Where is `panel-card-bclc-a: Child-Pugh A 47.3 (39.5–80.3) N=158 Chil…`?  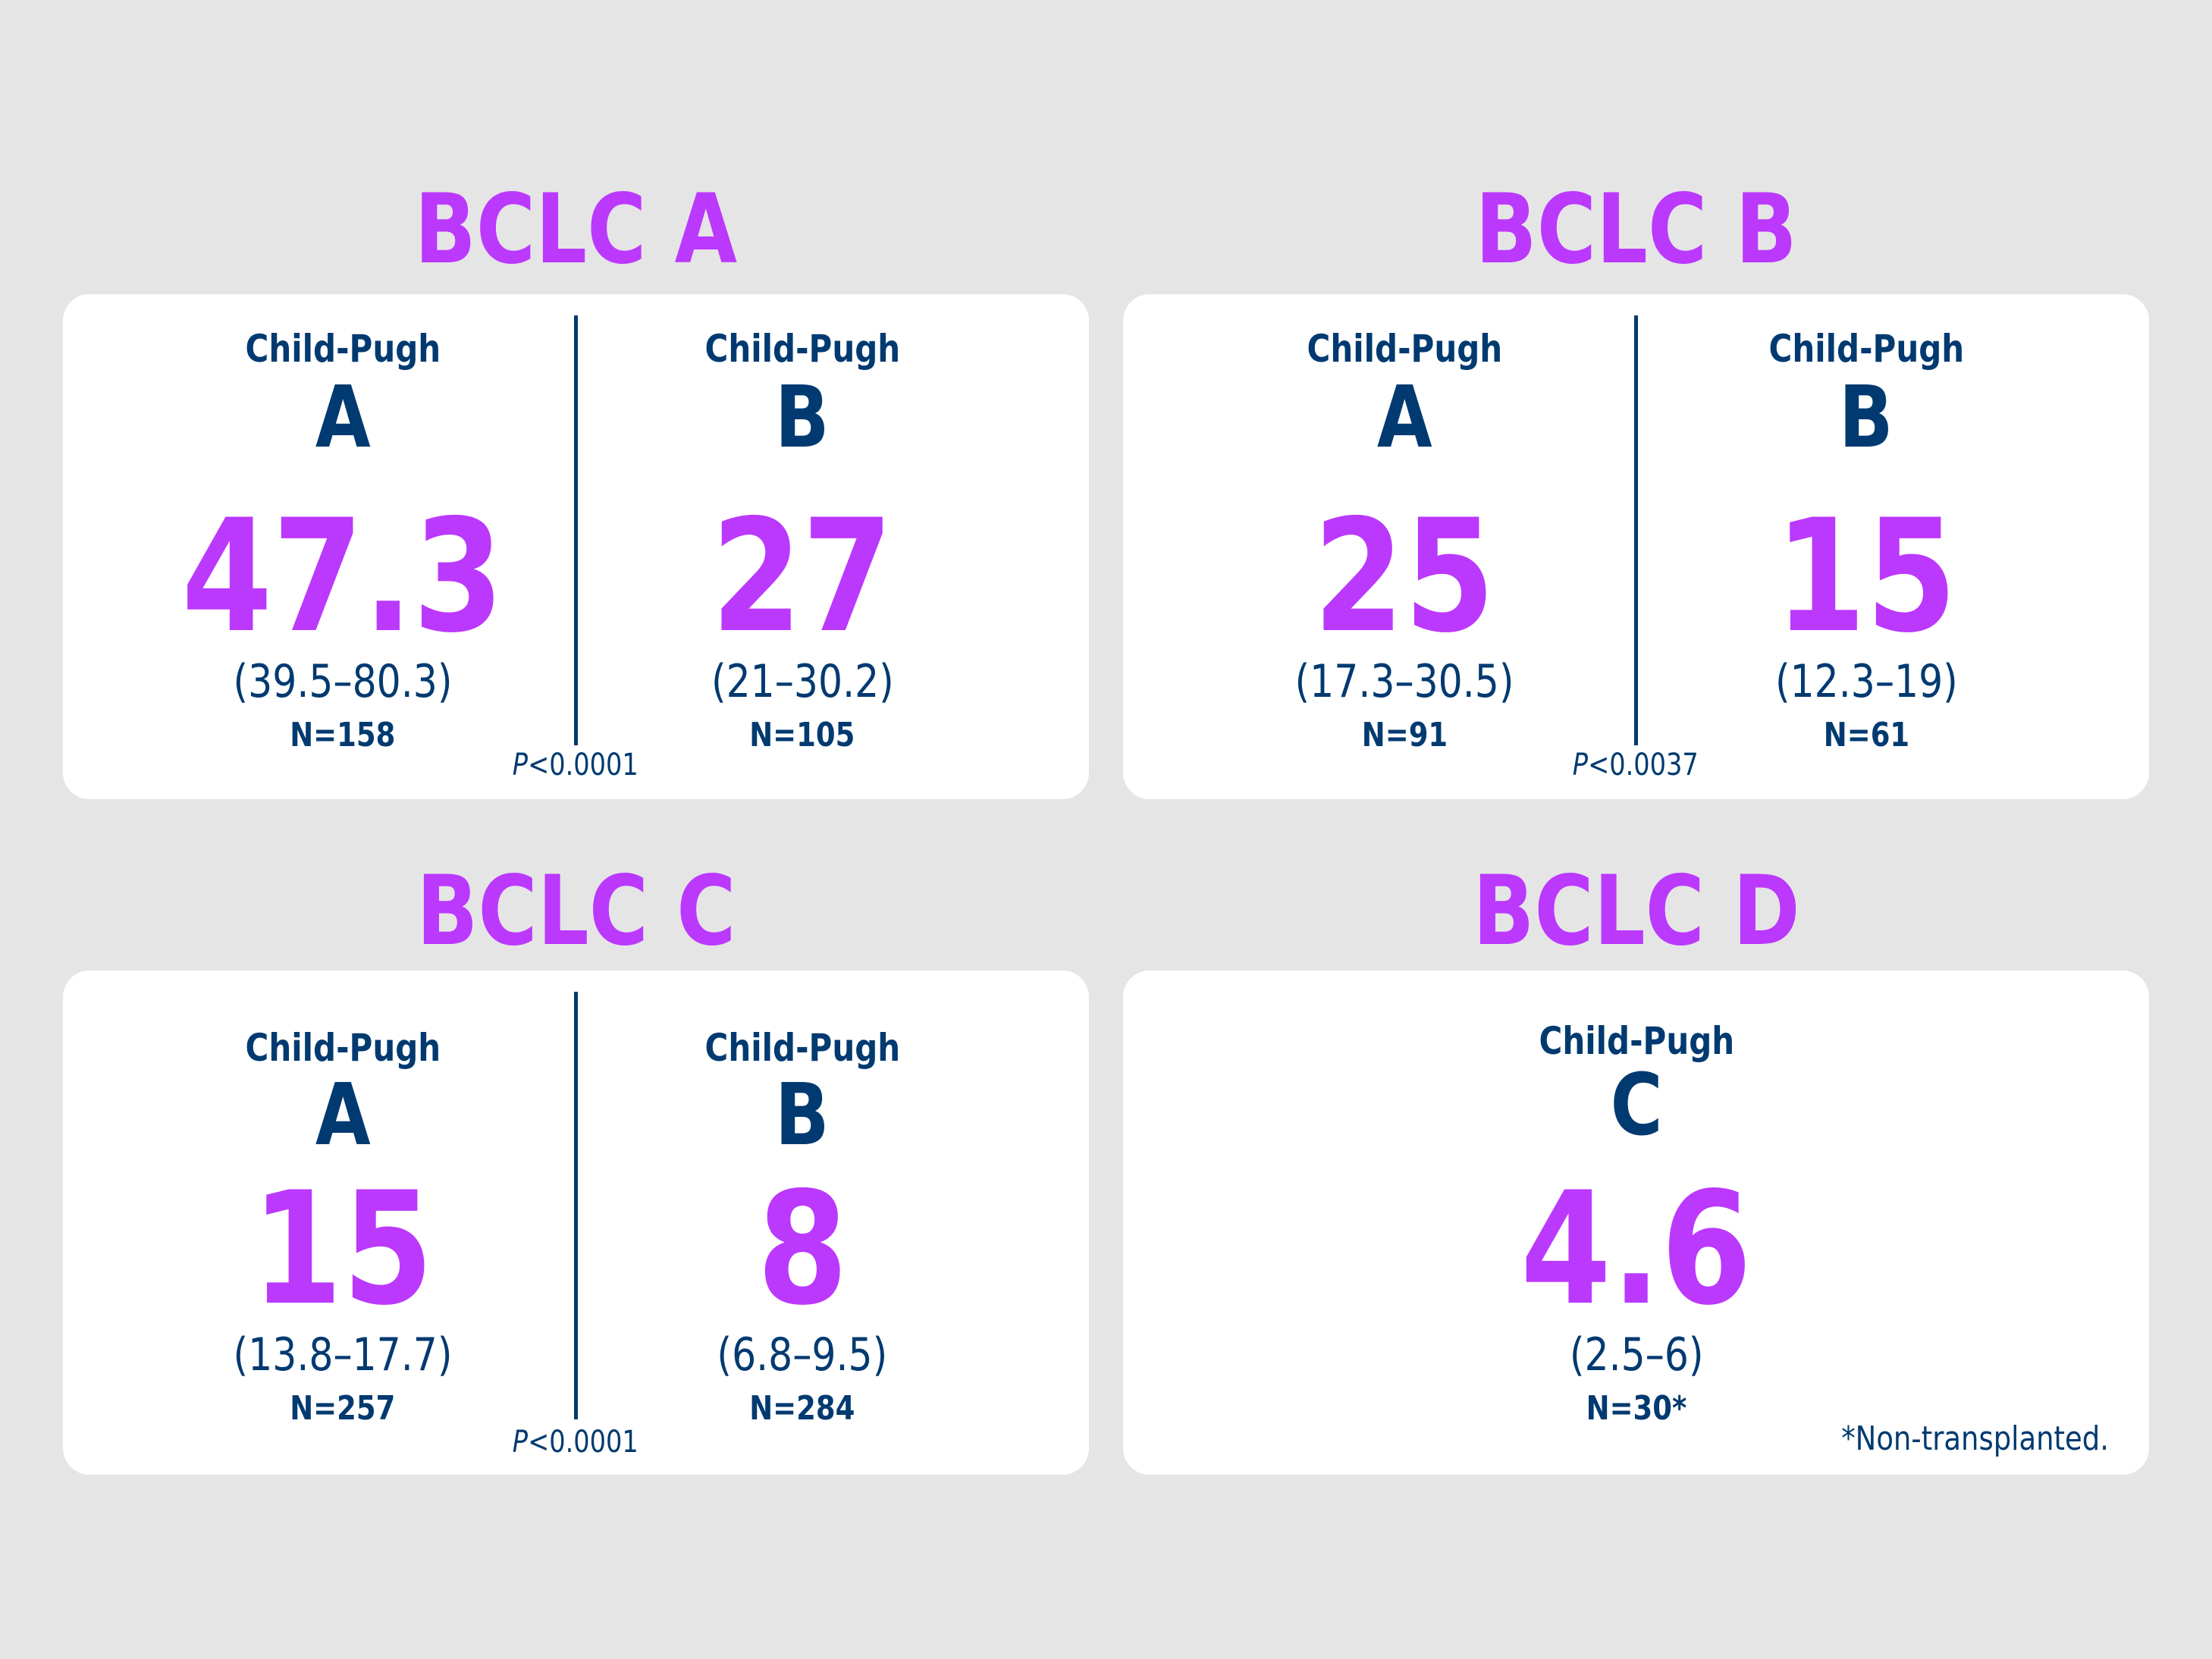 panel-card-bclc-a: Child-Pugh A 47.3 (39.5–80.3) N=158 Chil… is located at coordinates (576, 546).